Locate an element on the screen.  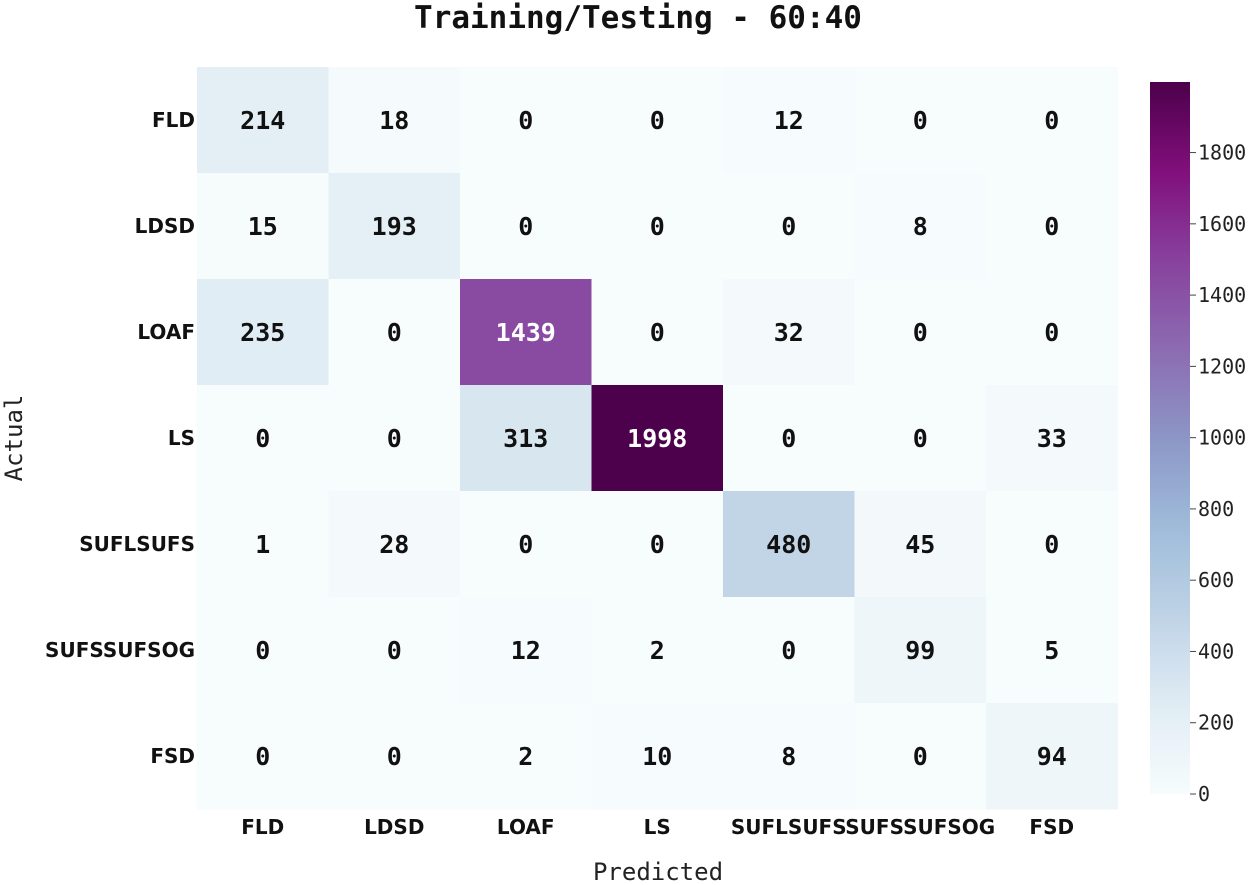
y-tick-label: SUFSSUFSOG is located at coordinates (120, 650).